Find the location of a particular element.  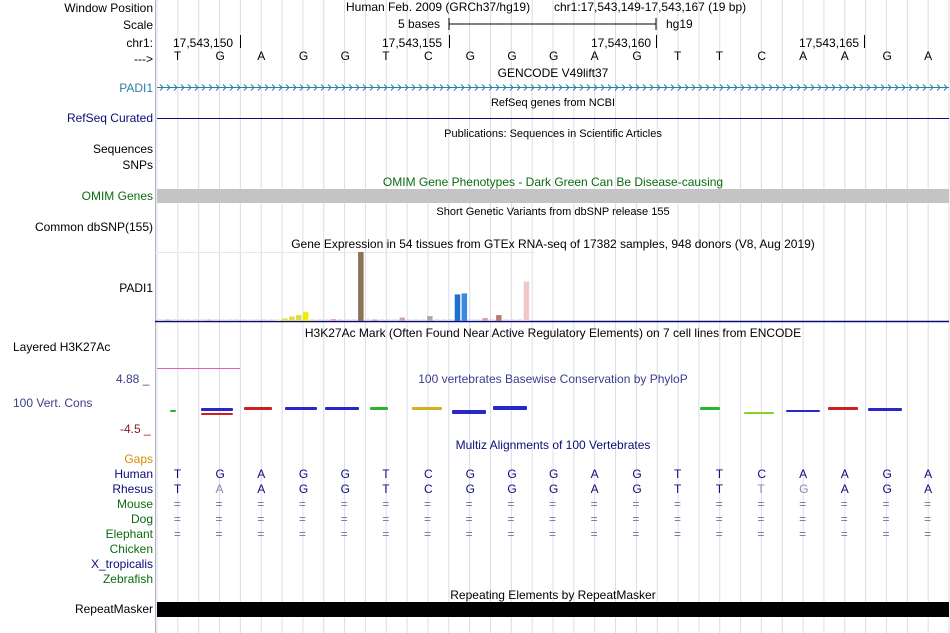

dbsnp-track-label: Common dbSNP(155) is located at coordinates (93, 227).